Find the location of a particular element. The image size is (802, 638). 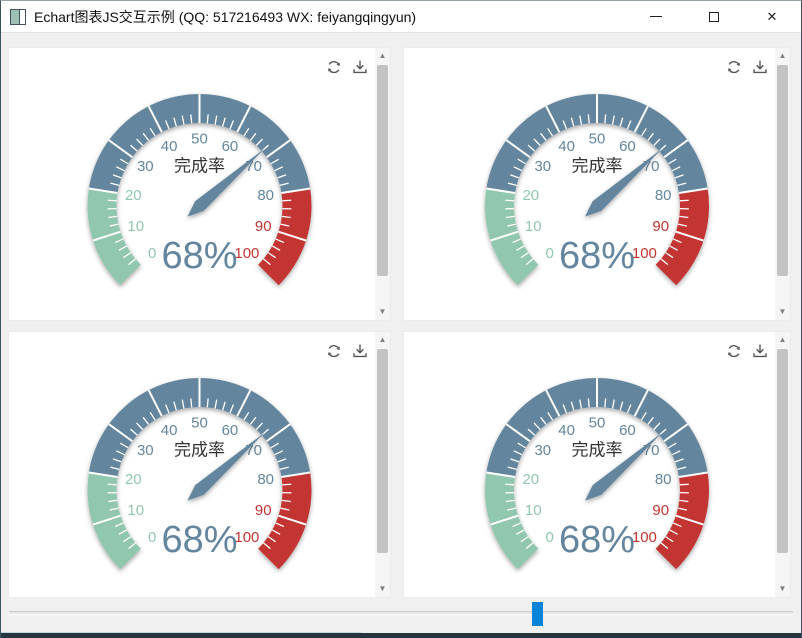

taskbar-strip is located at coordinates (401, 635).